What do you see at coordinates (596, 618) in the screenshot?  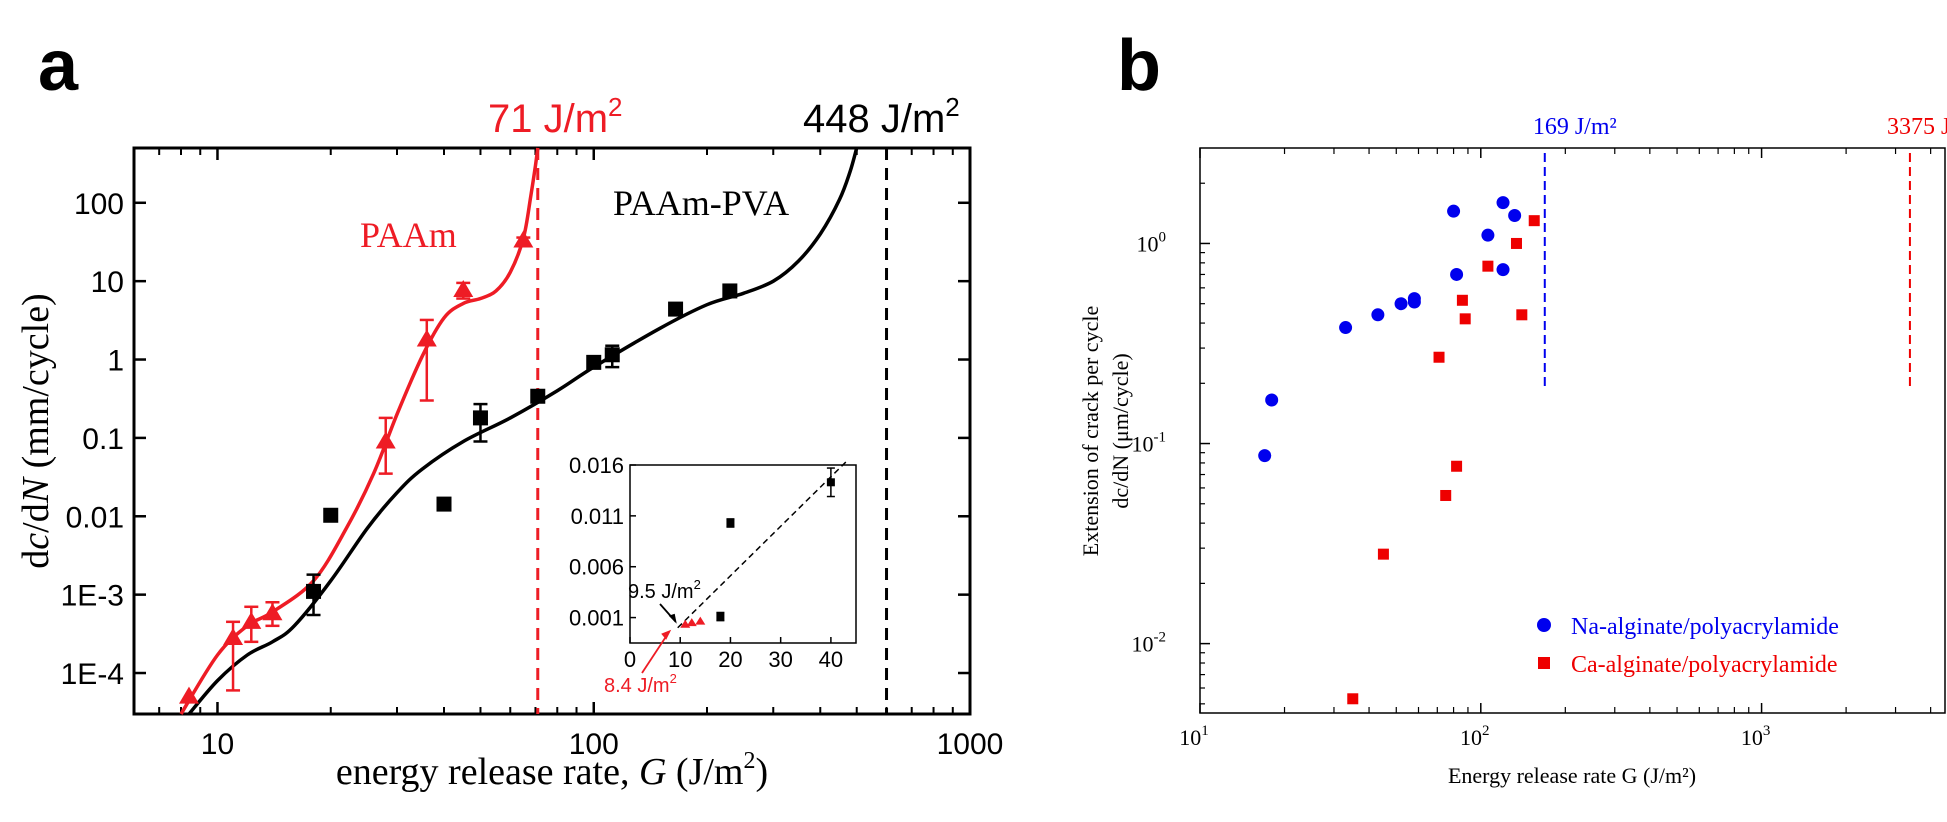 I see `inset-y-tick-label: 0.001` at bounding box center [596, 618].